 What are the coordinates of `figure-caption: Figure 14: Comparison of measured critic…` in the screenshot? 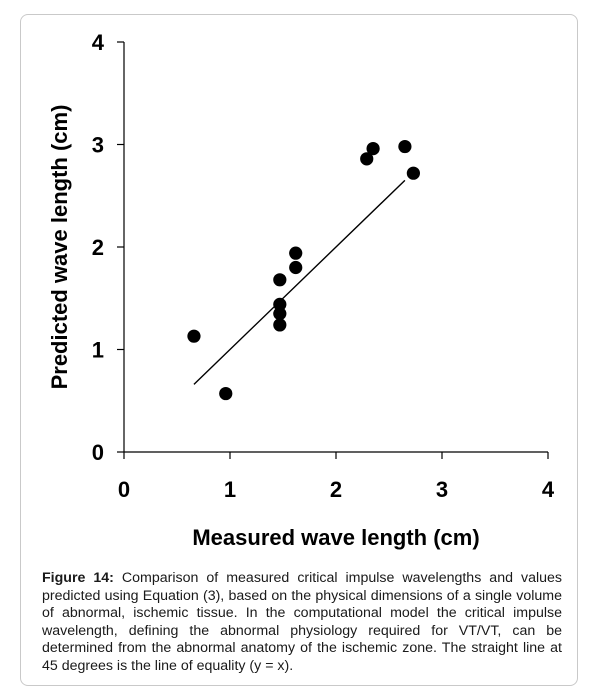 It's located at (302, 623).